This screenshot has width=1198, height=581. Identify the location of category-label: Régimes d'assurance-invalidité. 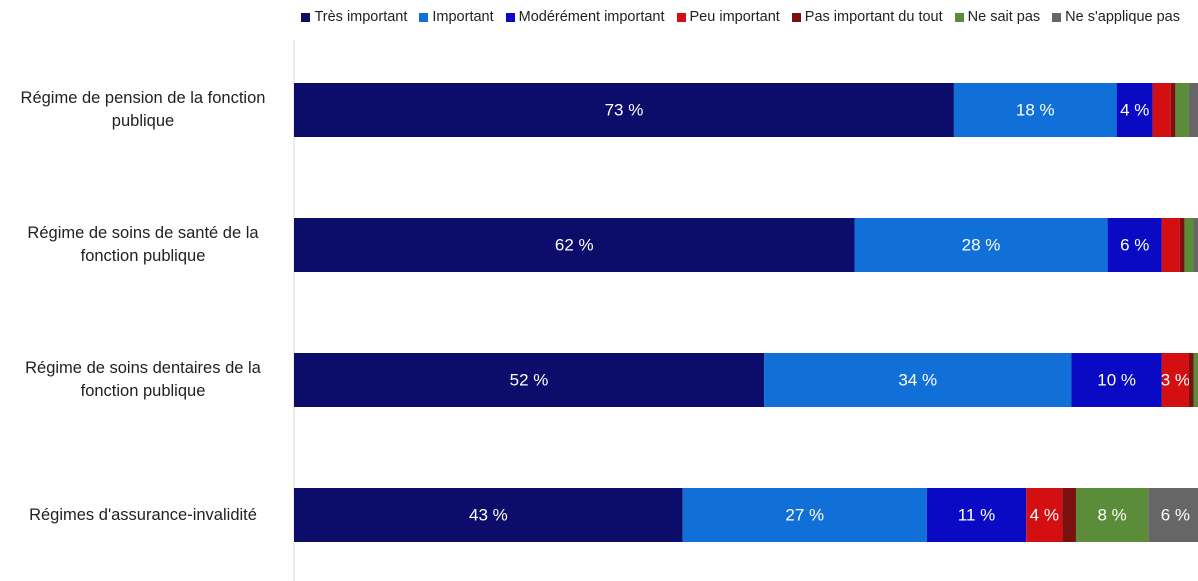
(143, 515).